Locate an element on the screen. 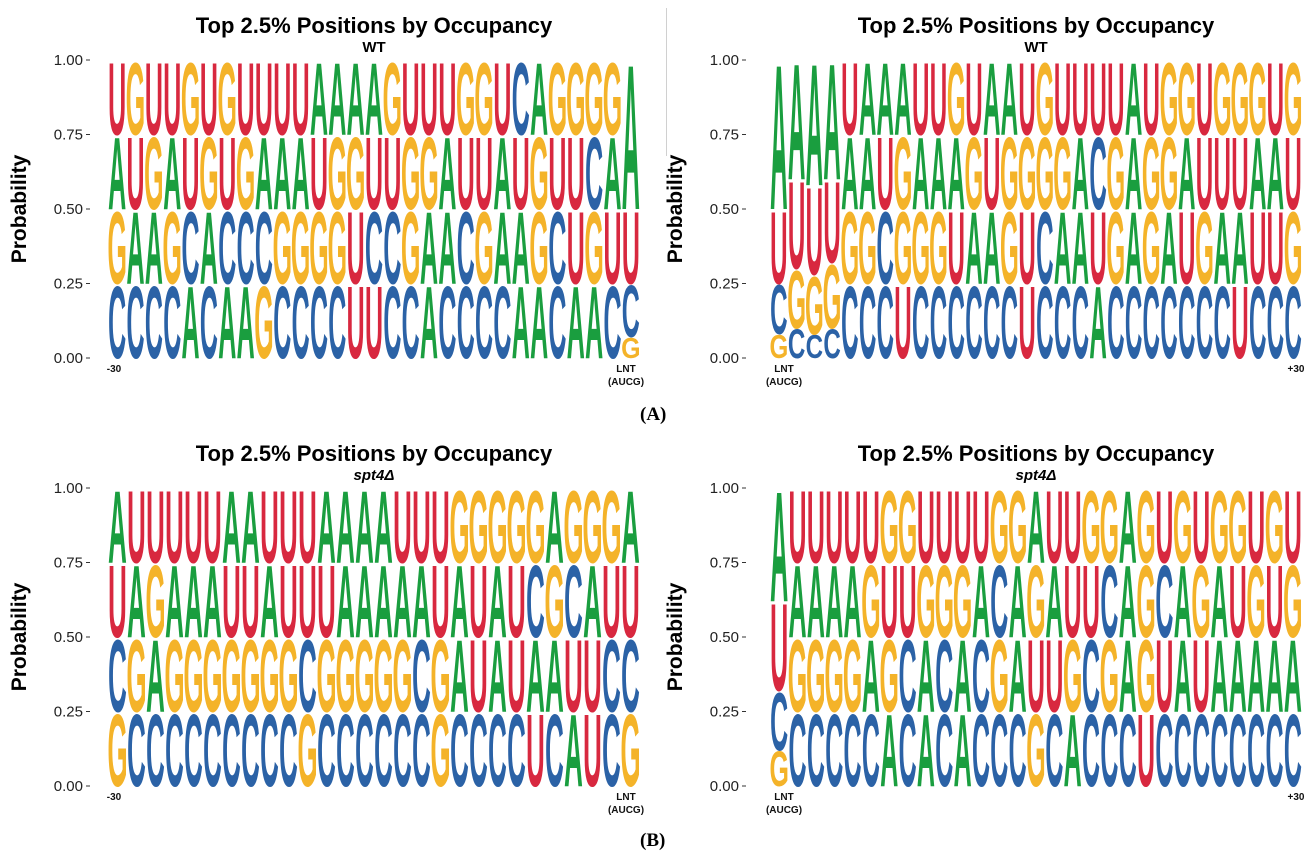 This screenshot has height=857, width=1312. y-tick-label: 1.00 is located at coordinates (724, 60).